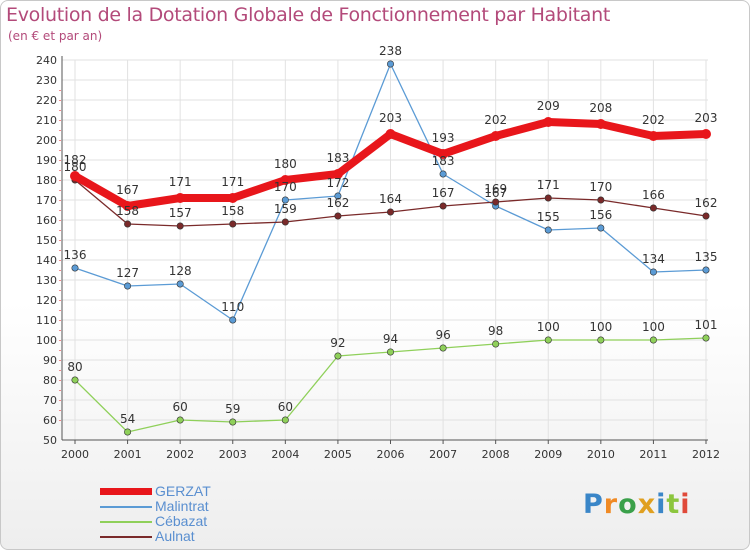 This screenshot has height=550, width=750. I want to click on y-tick-label: 170, so click(46, 200).